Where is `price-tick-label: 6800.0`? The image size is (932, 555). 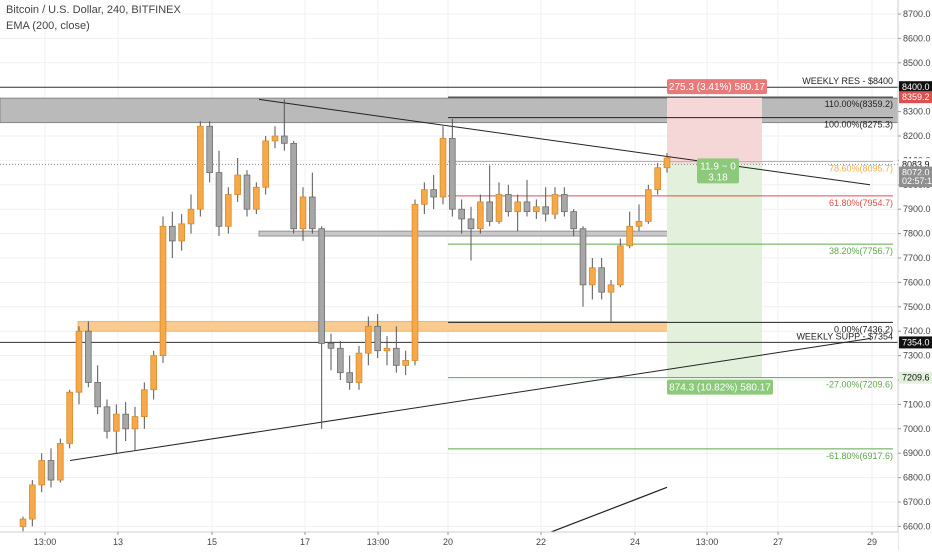 price-tick-label: 6800.0 is located at coordinates (917, 478).